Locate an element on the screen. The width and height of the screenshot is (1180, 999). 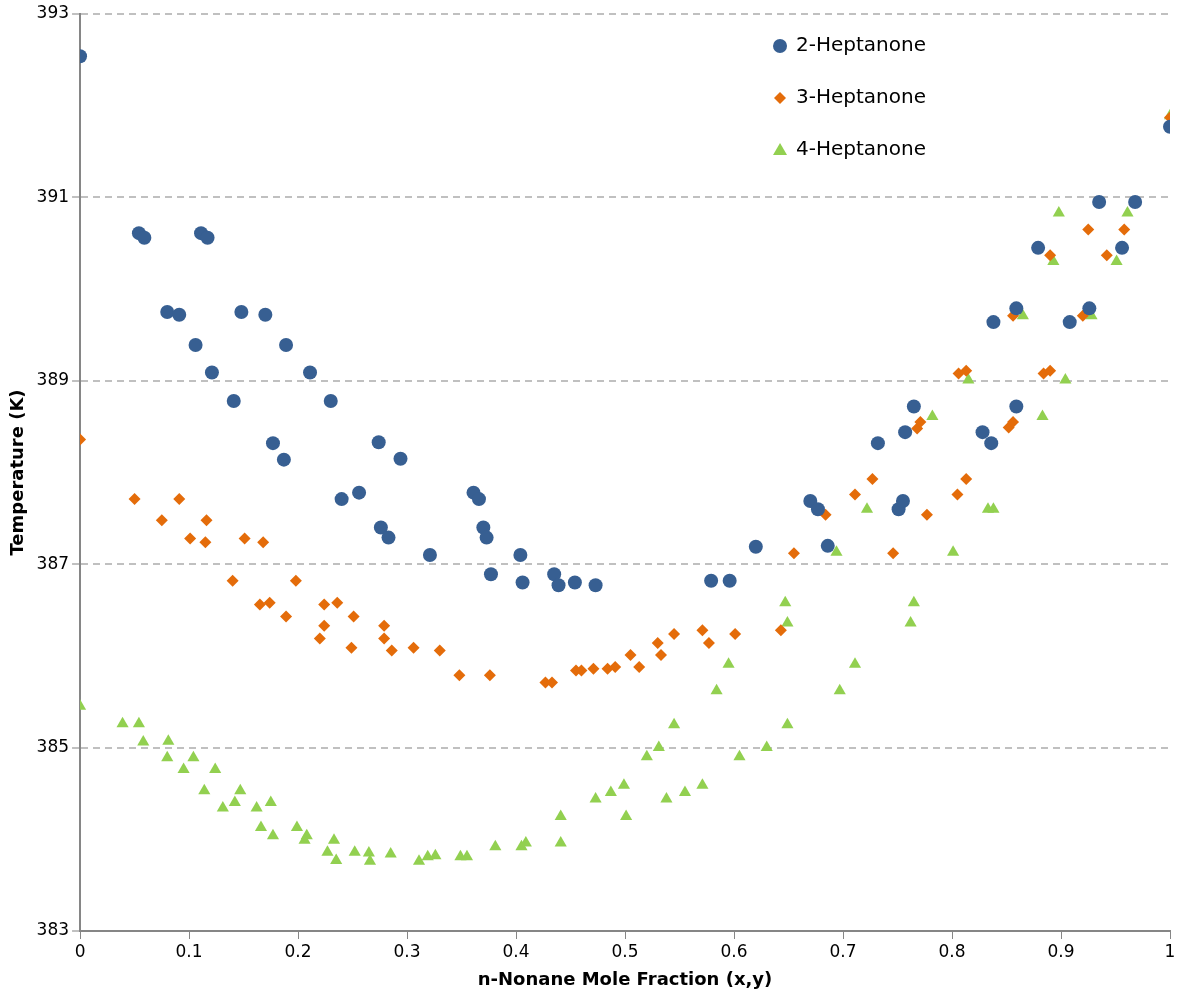
y-tick-label: 385 is located at coordinates (53, 746).